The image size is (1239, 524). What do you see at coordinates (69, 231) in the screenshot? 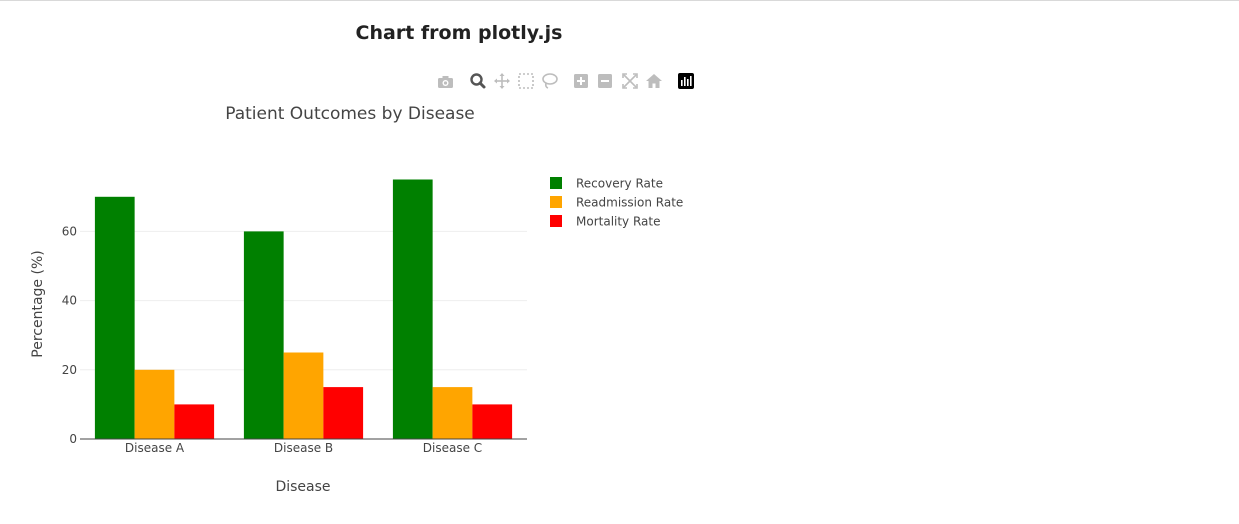
I see `y-tick-label: 60` at bounding box center [69, 231].